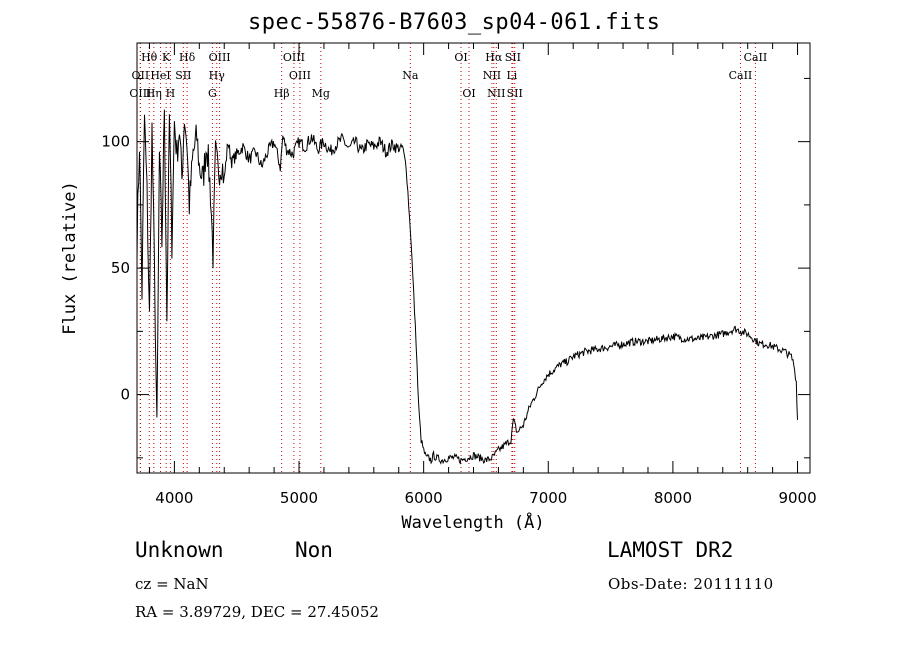 The image size is (900, 650). Describe the element at coordinates (797, 498) in the screenshot. I see `x-tick-label: 9000` at that location.